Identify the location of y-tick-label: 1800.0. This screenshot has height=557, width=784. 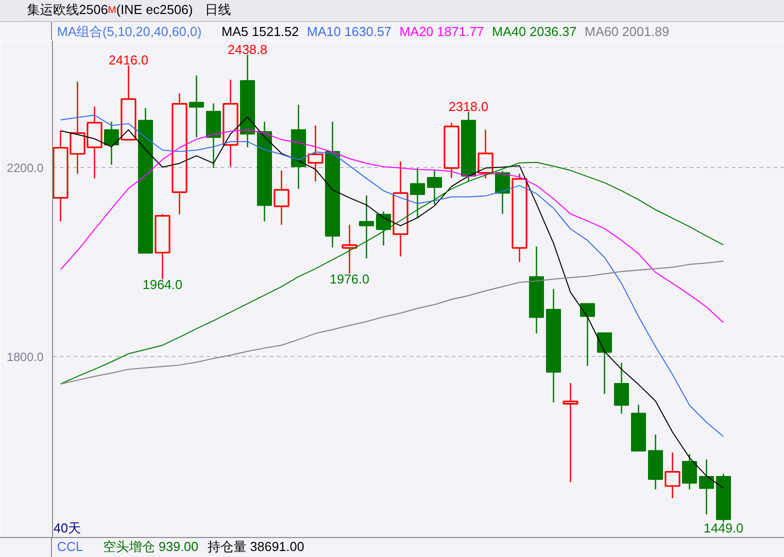
(25, 357).